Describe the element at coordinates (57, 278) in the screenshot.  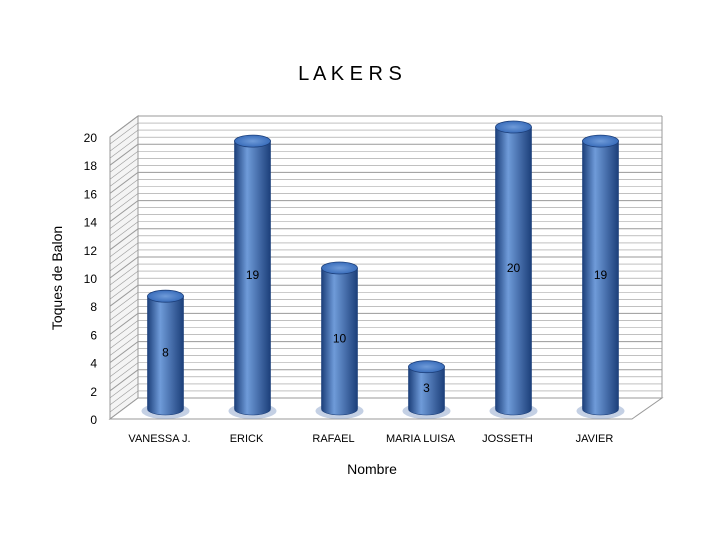
I see `y-axis-title: Toques de Balon` at that location.